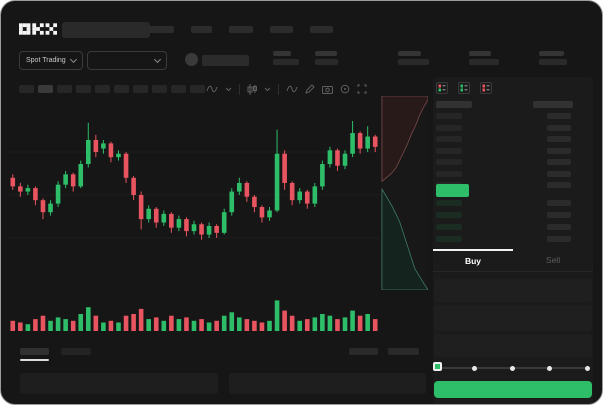 The width and height of the screenshot is (603, 405). I want to click on tab-sell: Sell, so click(553, 260).